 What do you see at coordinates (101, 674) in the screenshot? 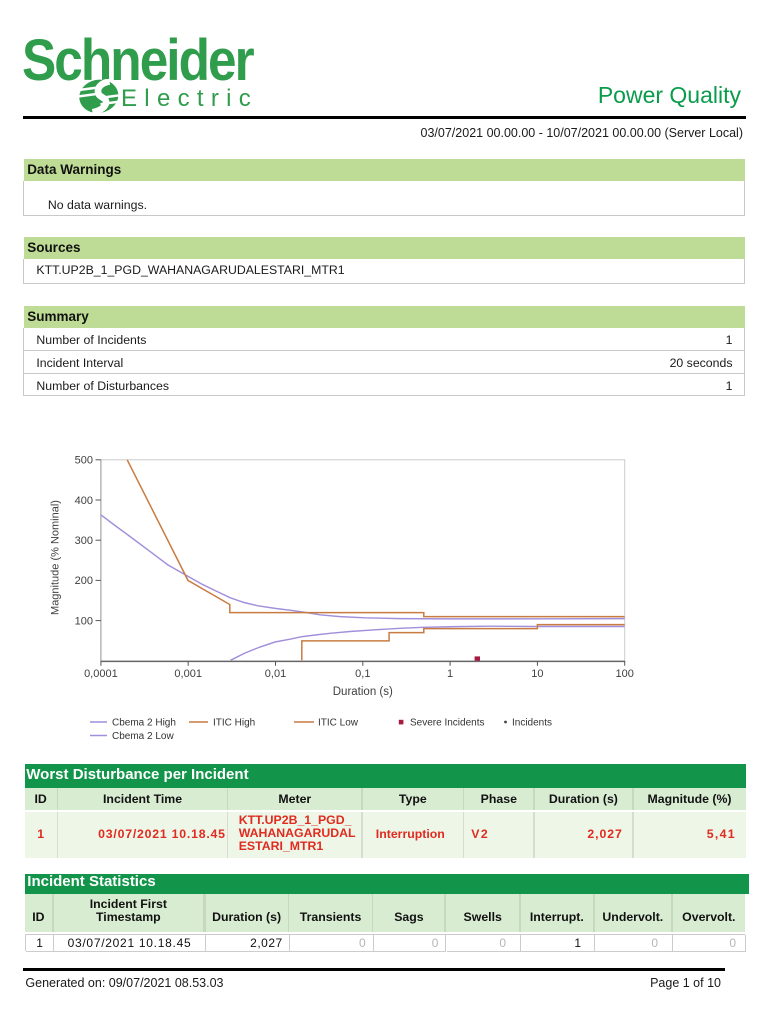
I see `svg-text: 0,0001` at bounding box center [101, 674].